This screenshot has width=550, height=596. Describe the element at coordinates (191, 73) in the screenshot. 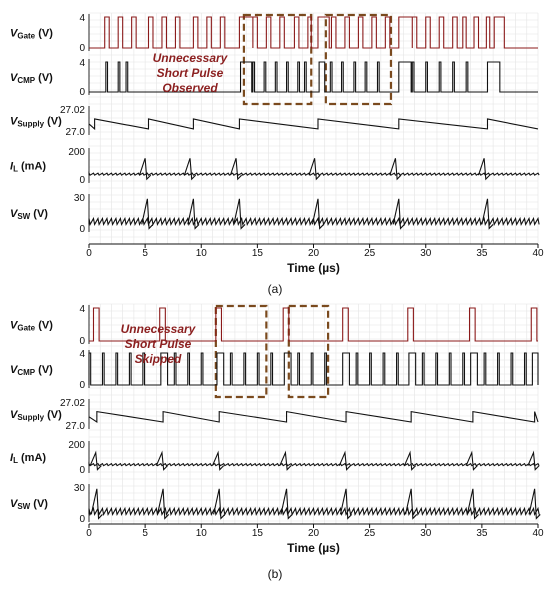

I see `annotation: Unnecessary Short Pulse Observed` at that location.